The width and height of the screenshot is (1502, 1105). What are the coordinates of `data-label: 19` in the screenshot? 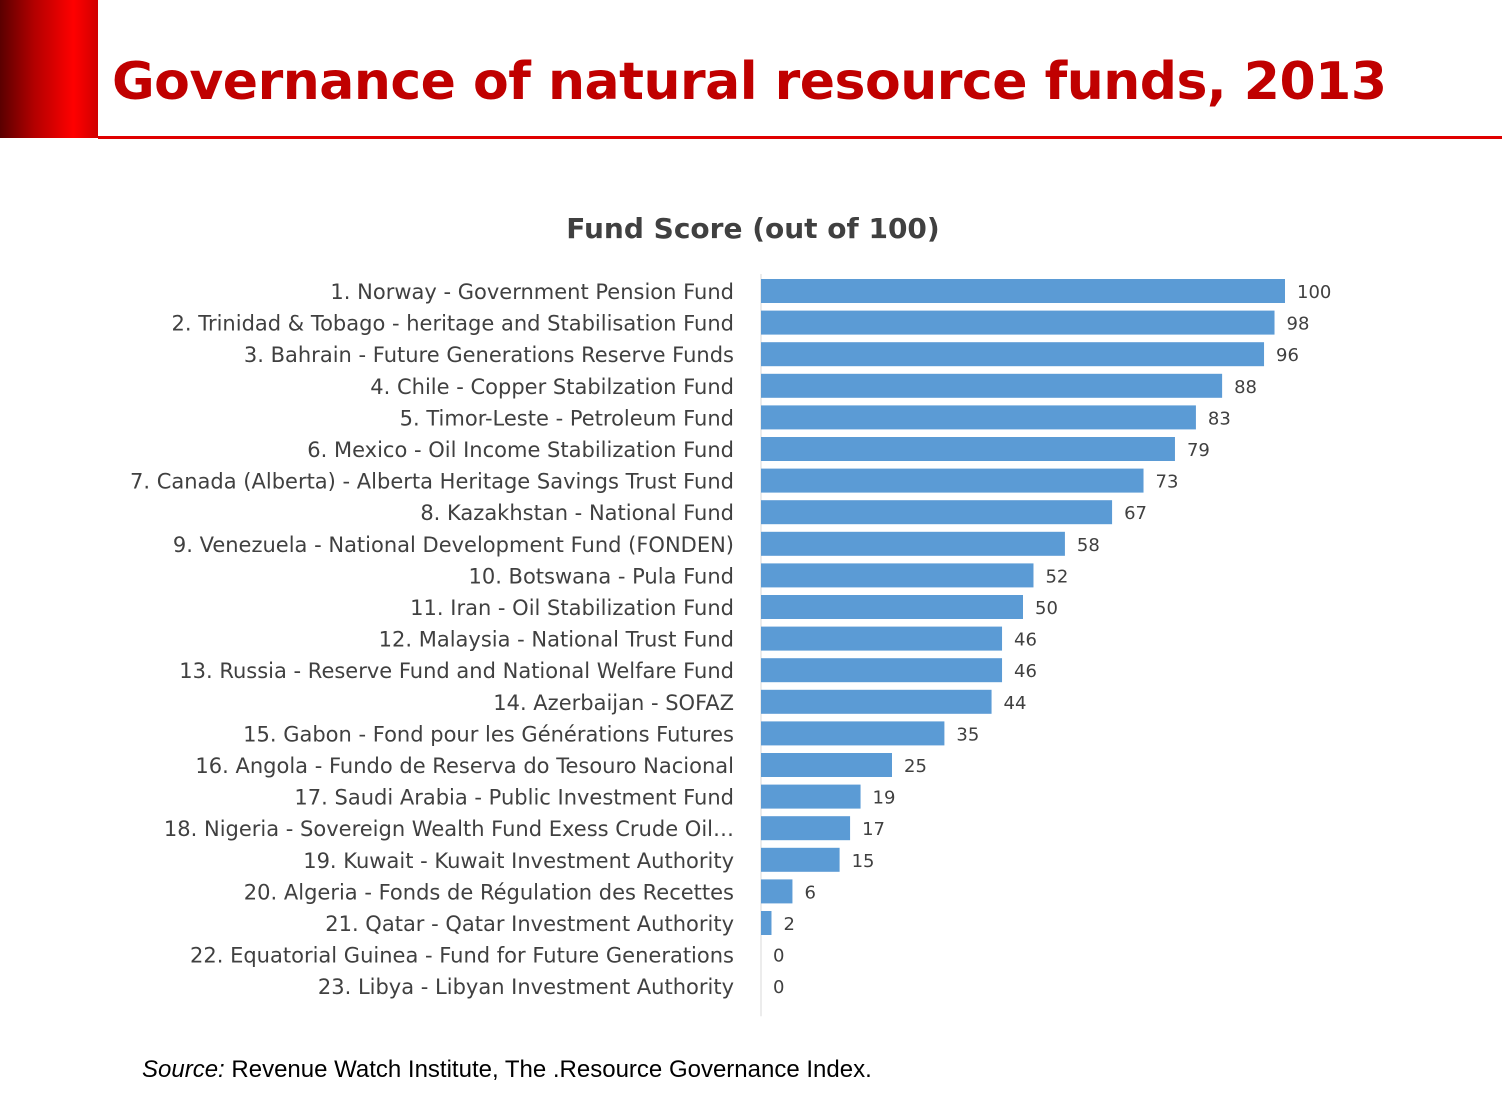 It's located at (884, 798).